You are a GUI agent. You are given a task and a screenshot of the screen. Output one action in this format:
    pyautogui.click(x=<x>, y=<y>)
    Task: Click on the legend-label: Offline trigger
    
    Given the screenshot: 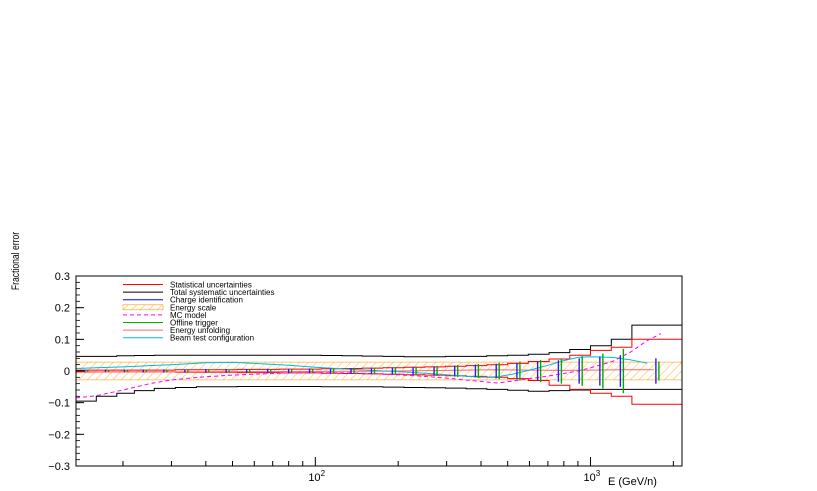 What is the action you would take?
    pyautogui.click(x=194, y=323)
    